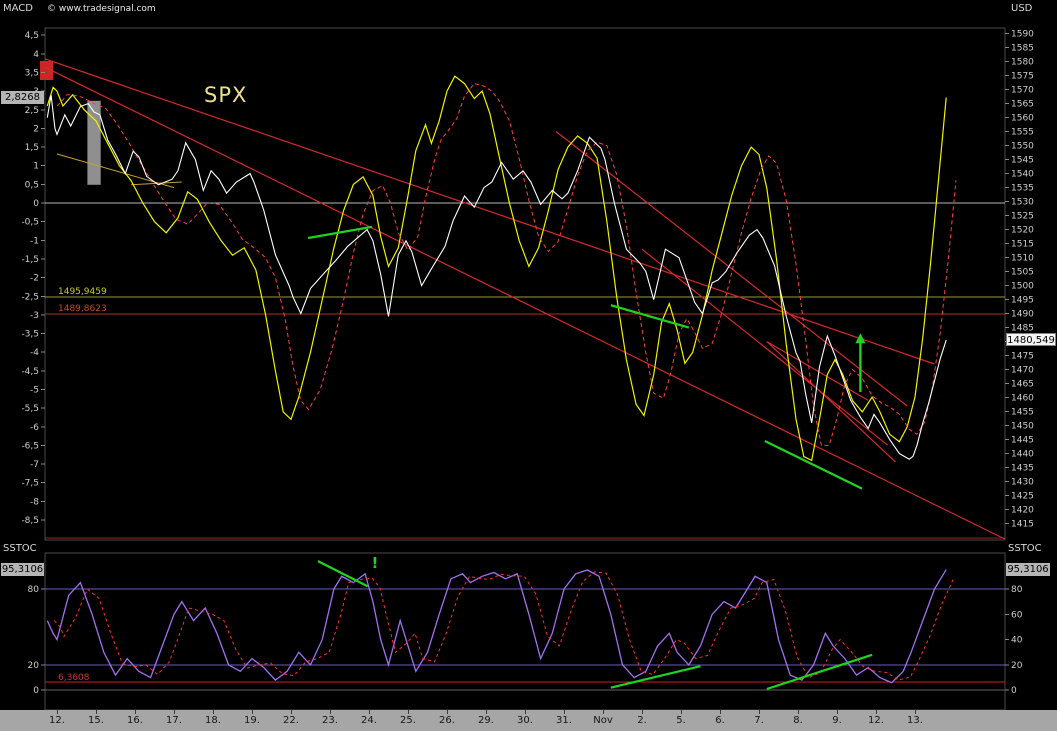 Image resolution: width=1057 pixels, height=731 pixels. I want to click on axis-tick-label: 1,5, so click(32, 148).